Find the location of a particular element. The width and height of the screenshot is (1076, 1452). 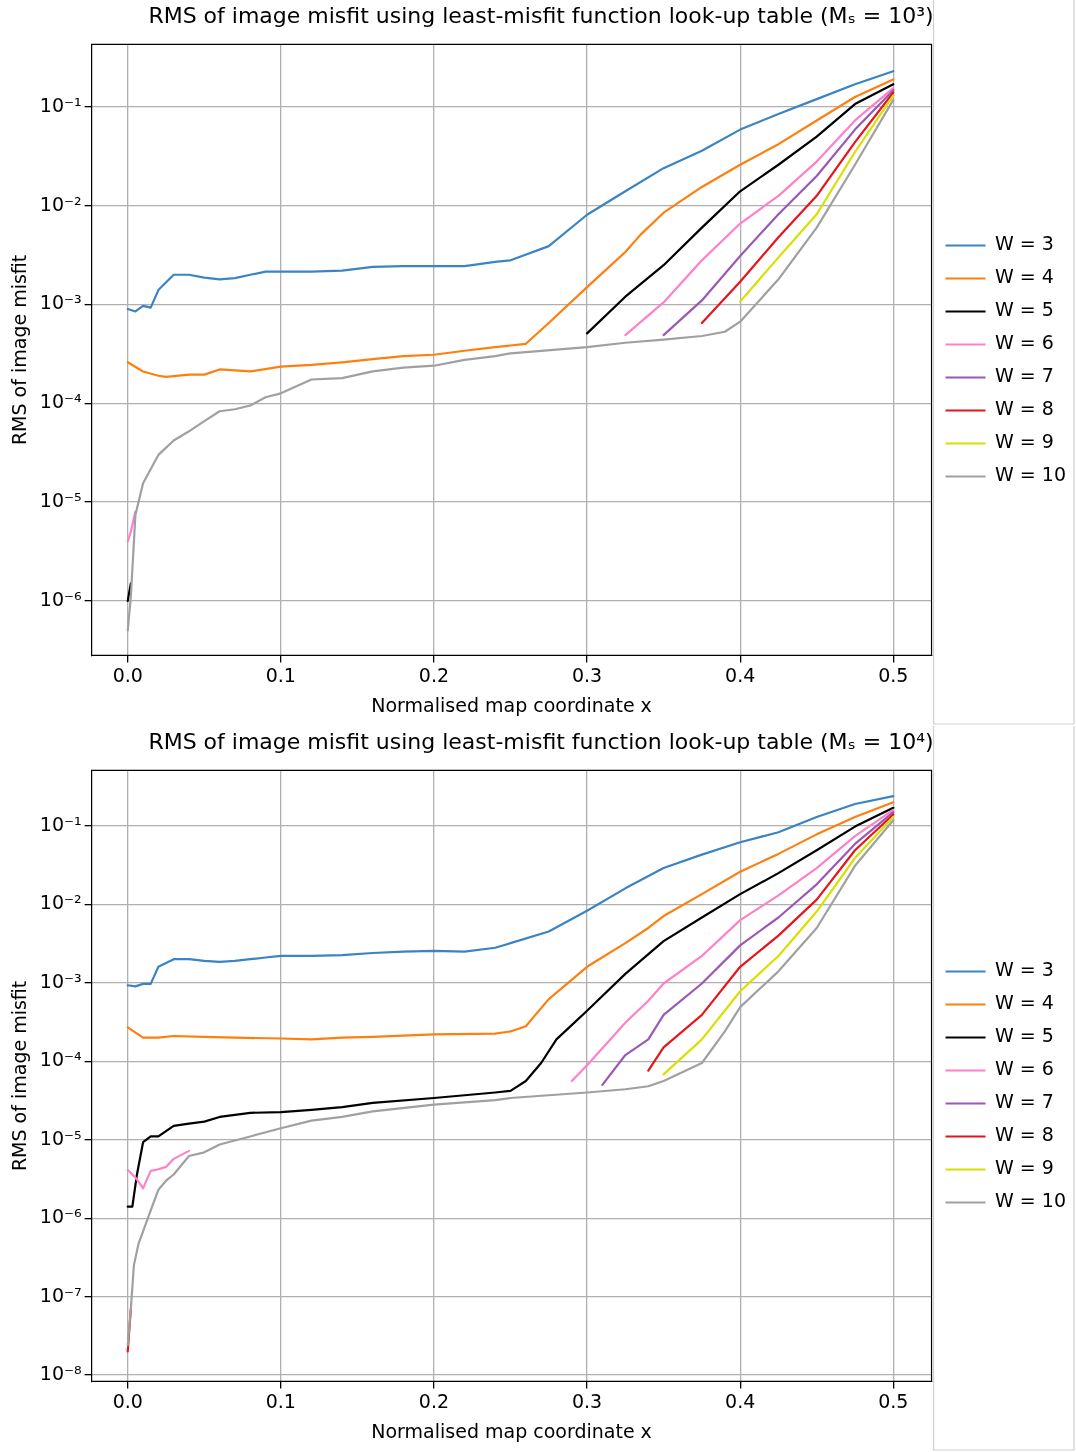

chart-title: RMS of image misfit using least-misfit function look-up table (Mₛ = 10³) is located at coordinates (541, 15).